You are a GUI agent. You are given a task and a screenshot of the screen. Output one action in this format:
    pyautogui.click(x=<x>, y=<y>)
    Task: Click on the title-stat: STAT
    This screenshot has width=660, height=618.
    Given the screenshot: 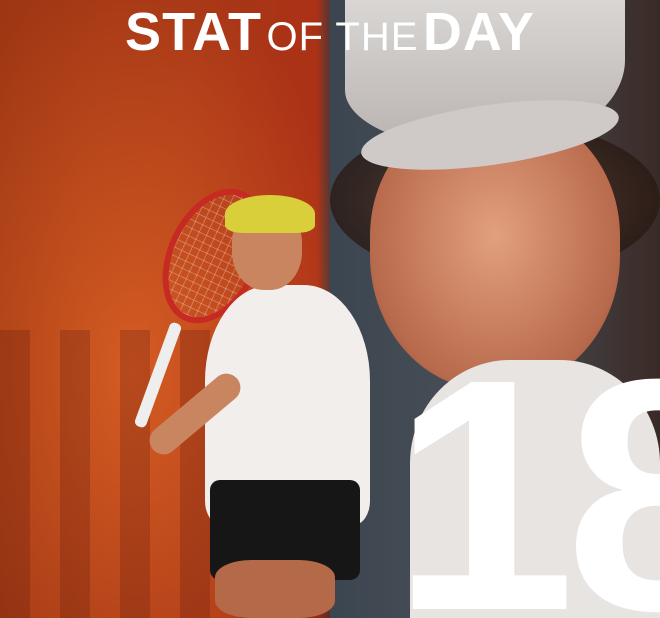 What is the action you would take?
    pyautogui.click(x=194, y=32)
    